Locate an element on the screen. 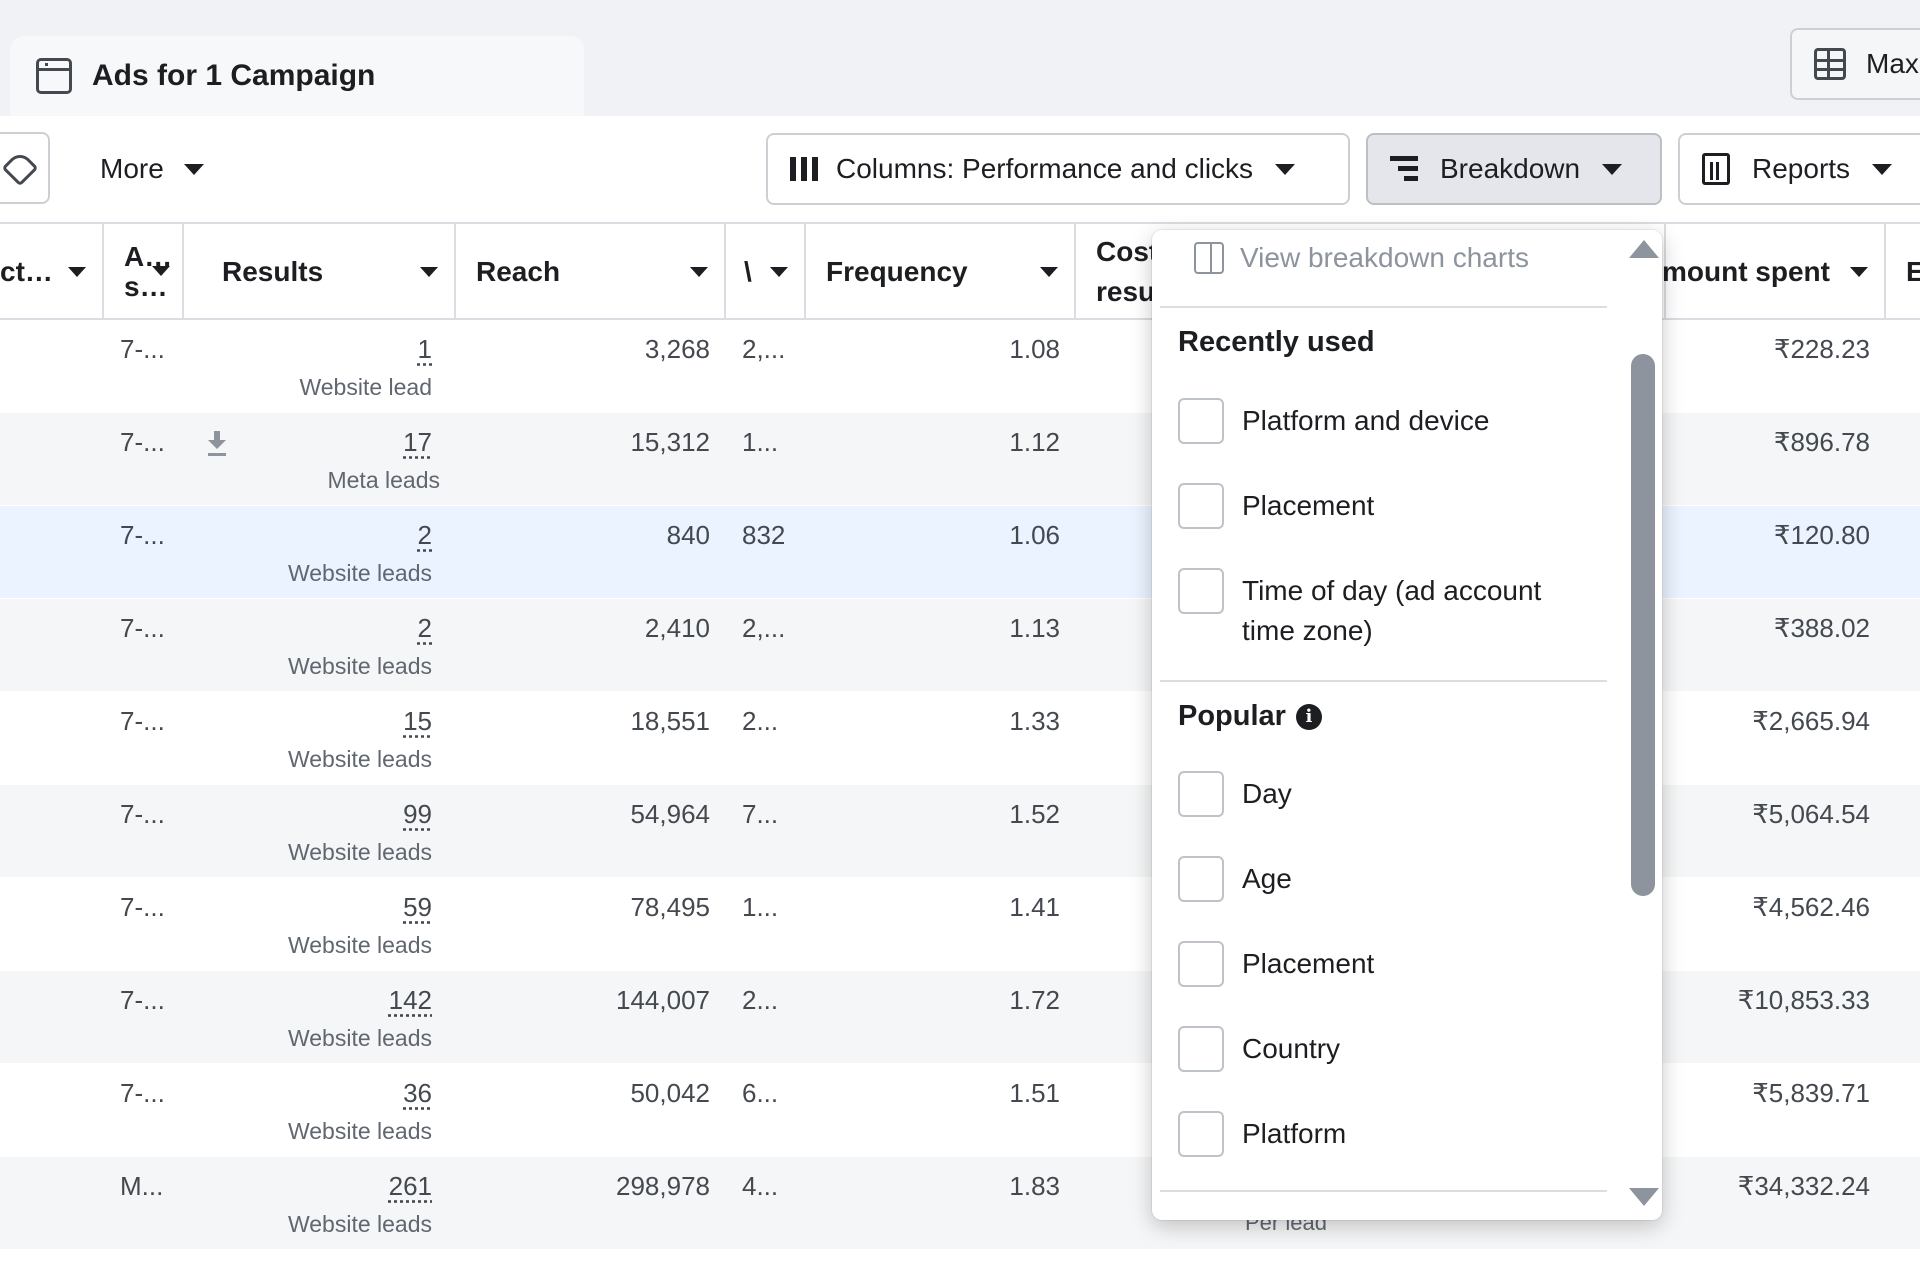  column-header-amount-spent: mount spent is located at coordinates (1763, 272).